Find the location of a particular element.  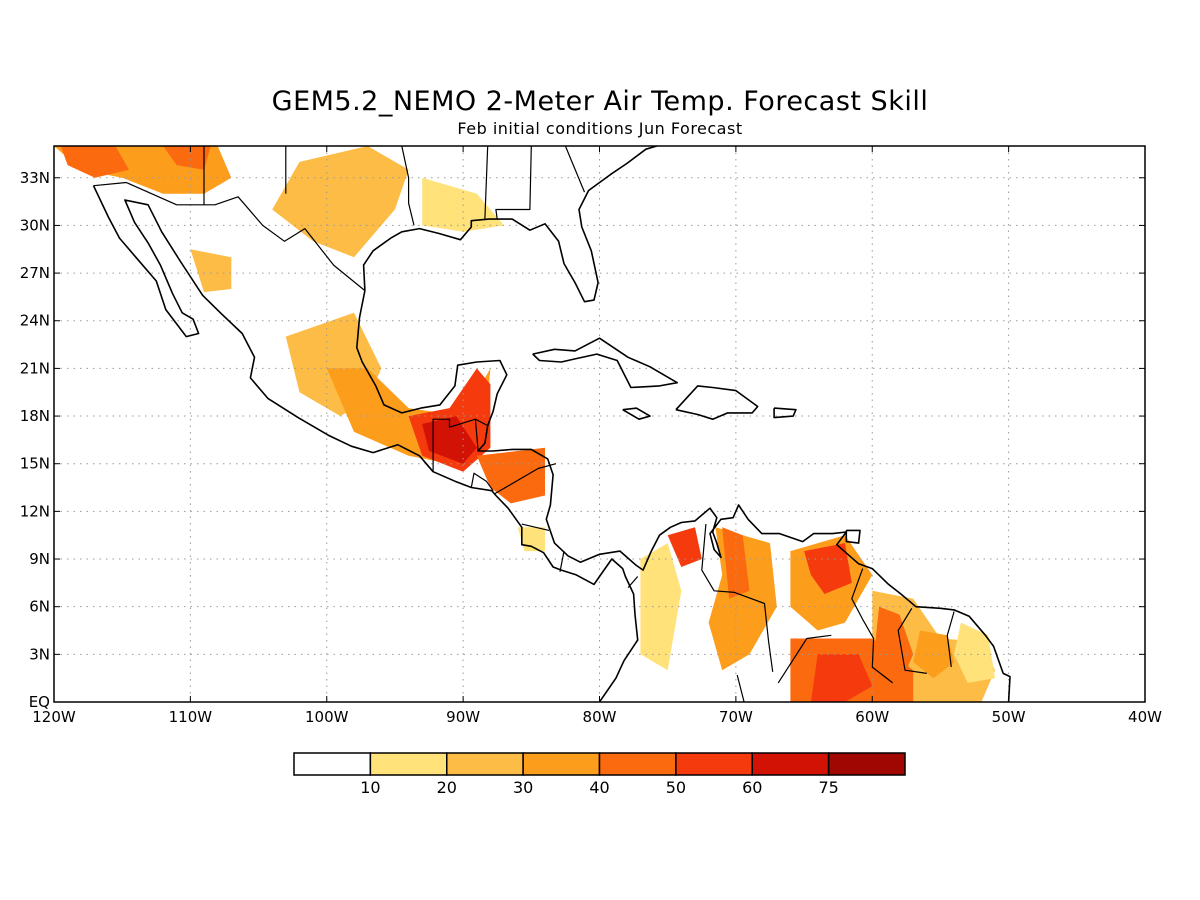

lon-tick-label: 60W is located at coordinates (872, 717).